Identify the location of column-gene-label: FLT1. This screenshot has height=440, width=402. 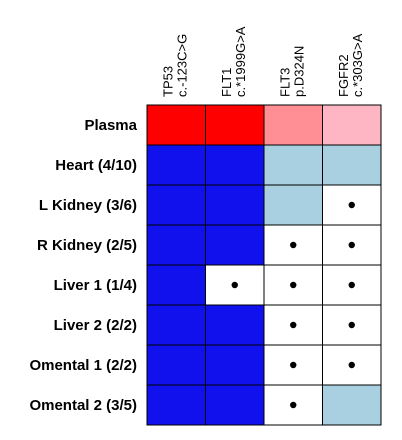
(226, 82).